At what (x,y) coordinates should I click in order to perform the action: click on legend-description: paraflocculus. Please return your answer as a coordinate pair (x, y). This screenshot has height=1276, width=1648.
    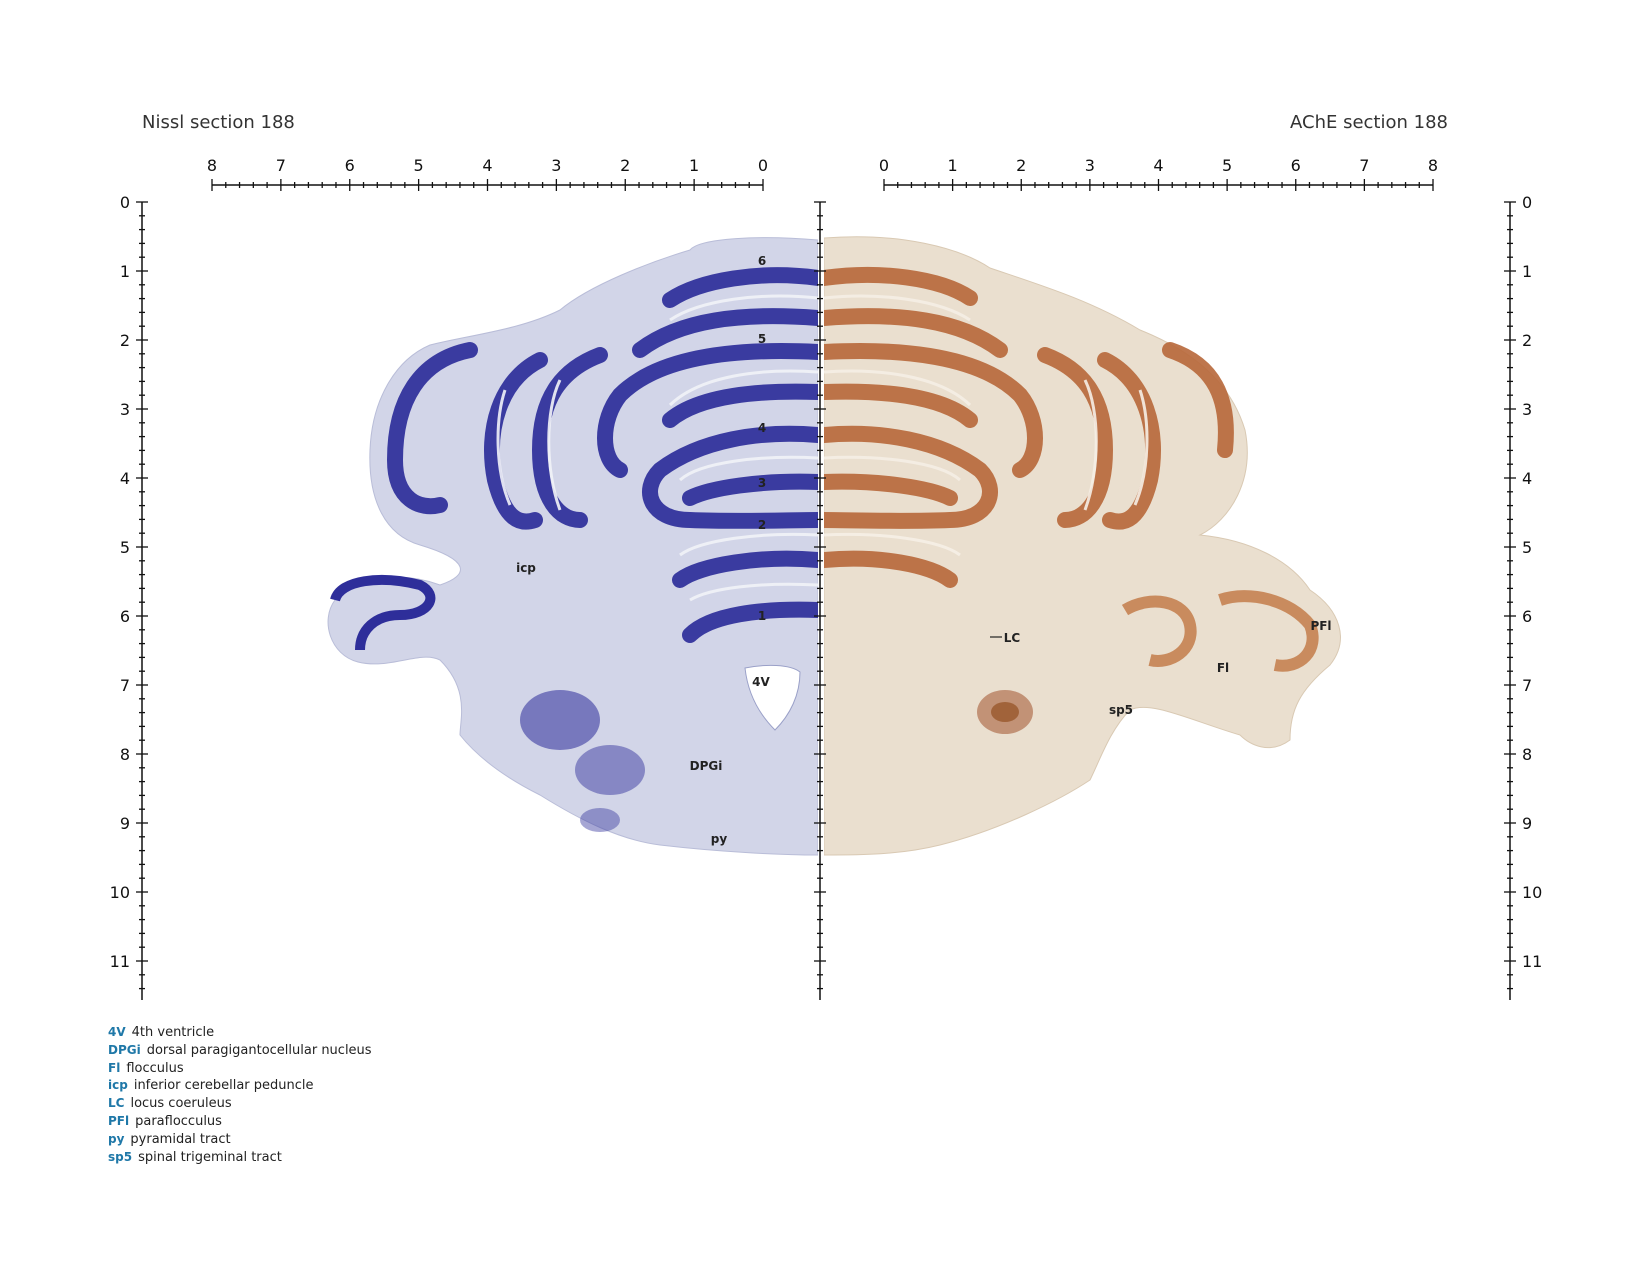
    Looking at the image, I should click on (178, 1121).